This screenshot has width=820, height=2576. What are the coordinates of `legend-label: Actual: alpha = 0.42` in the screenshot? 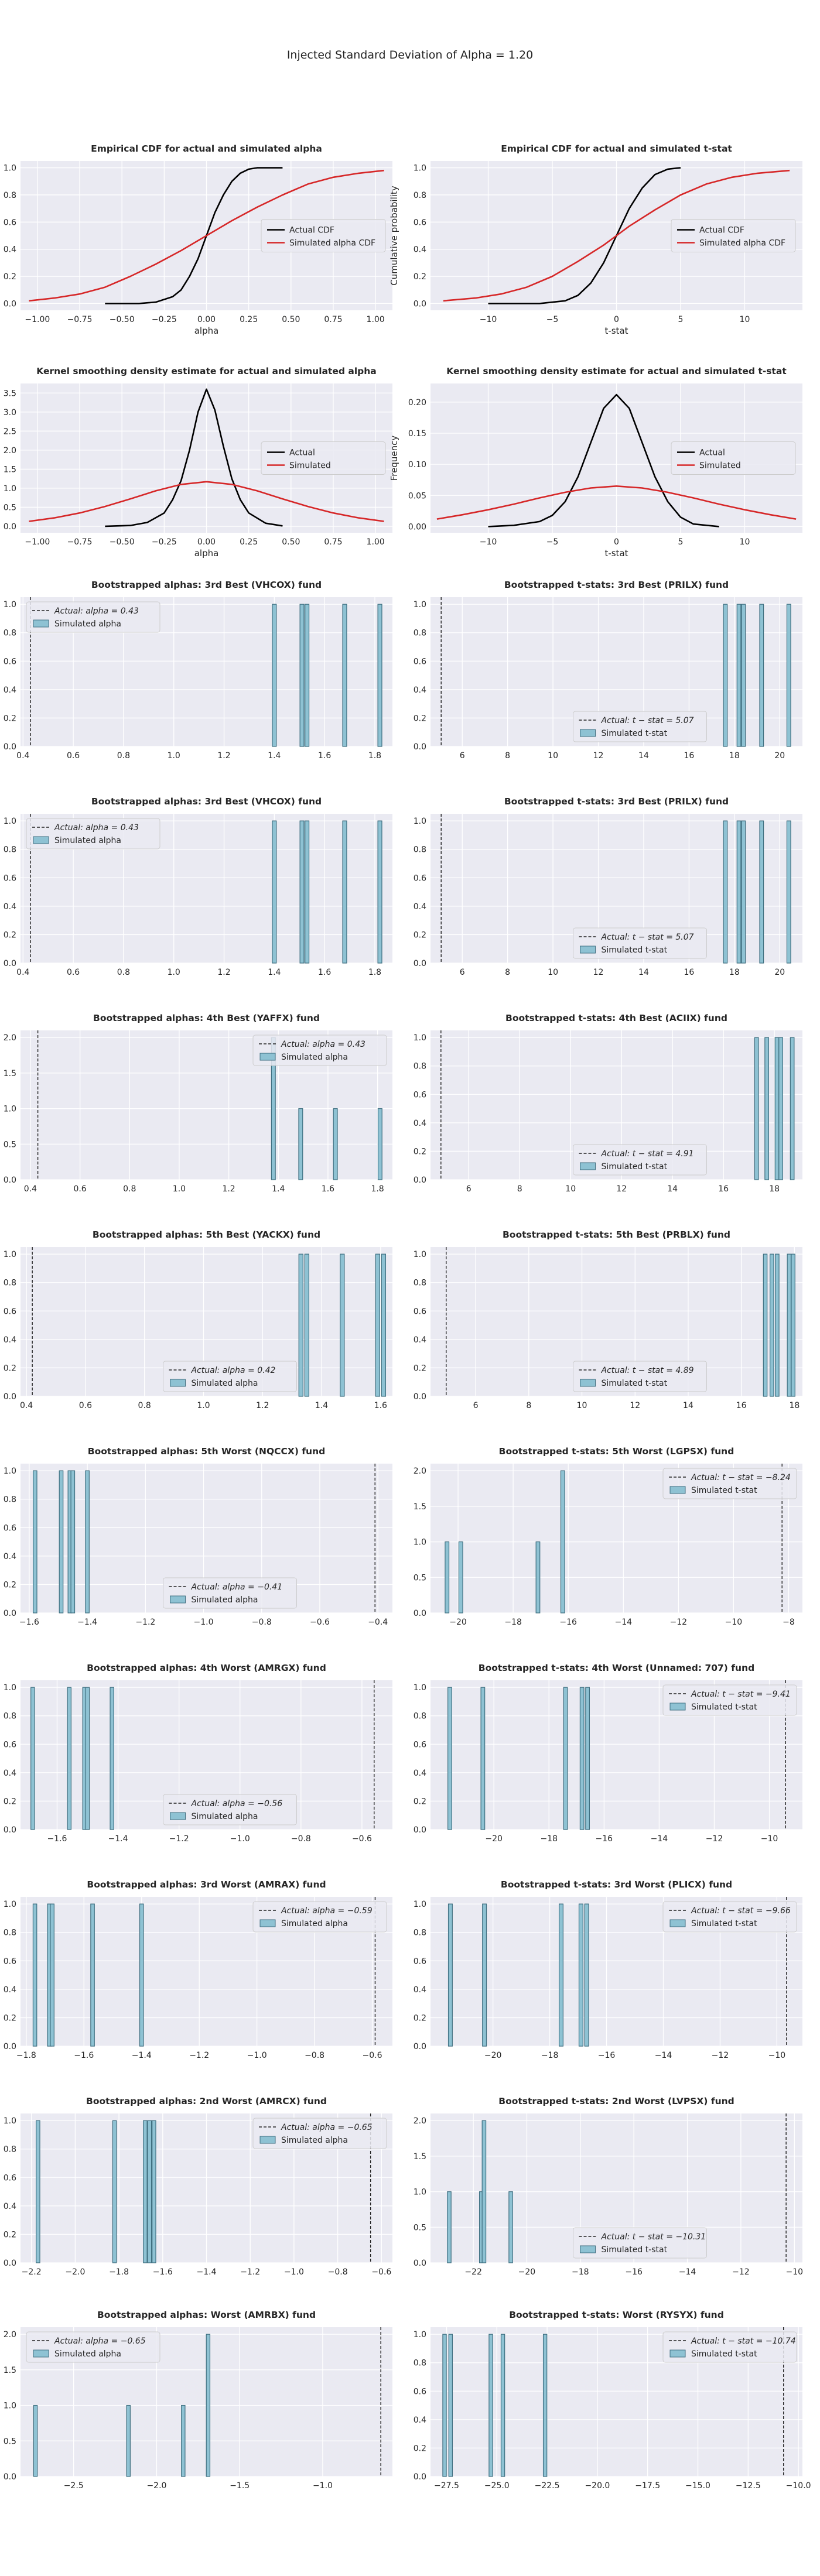 It's located at (233, 1370).